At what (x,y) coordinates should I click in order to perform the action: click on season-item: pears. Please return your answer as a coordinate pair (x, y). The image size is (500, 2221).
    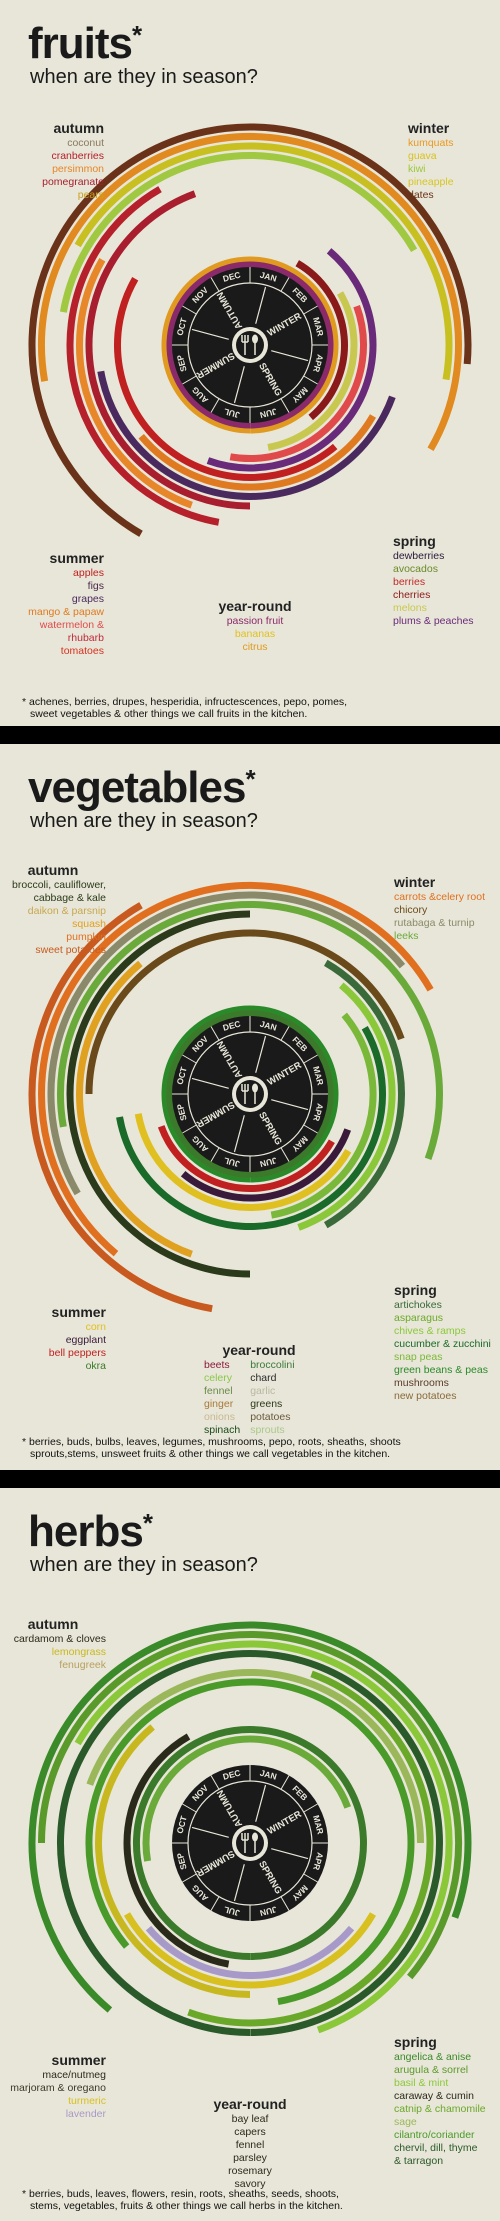
    Looking at the image, I should click on (90, 195).